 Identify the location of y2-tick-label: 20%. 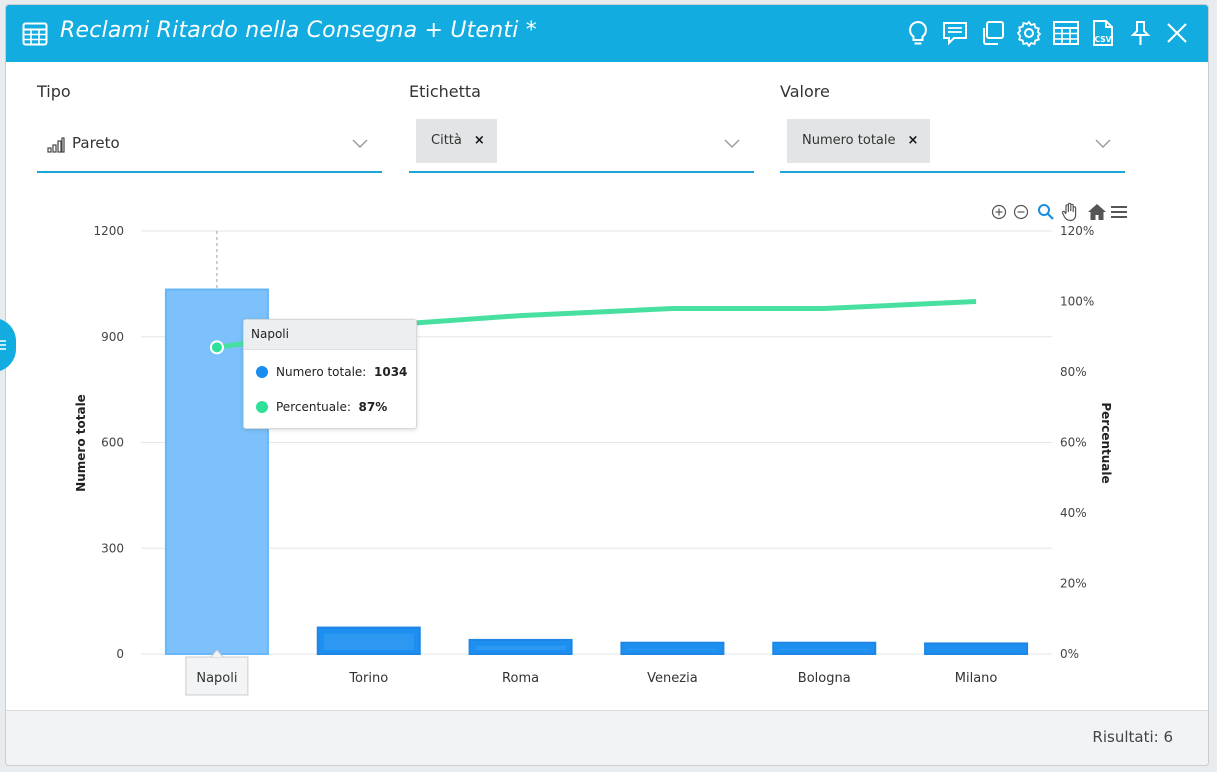
(1073, 584).